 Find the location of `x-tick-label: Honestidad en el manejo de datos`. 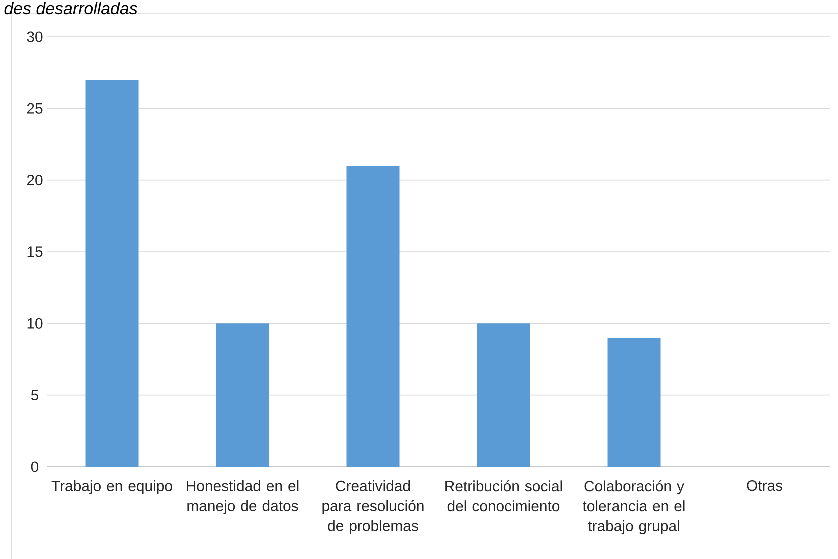

x-tick-label: Honestidad en el manejo de datos is located at coordinates (243, 497).